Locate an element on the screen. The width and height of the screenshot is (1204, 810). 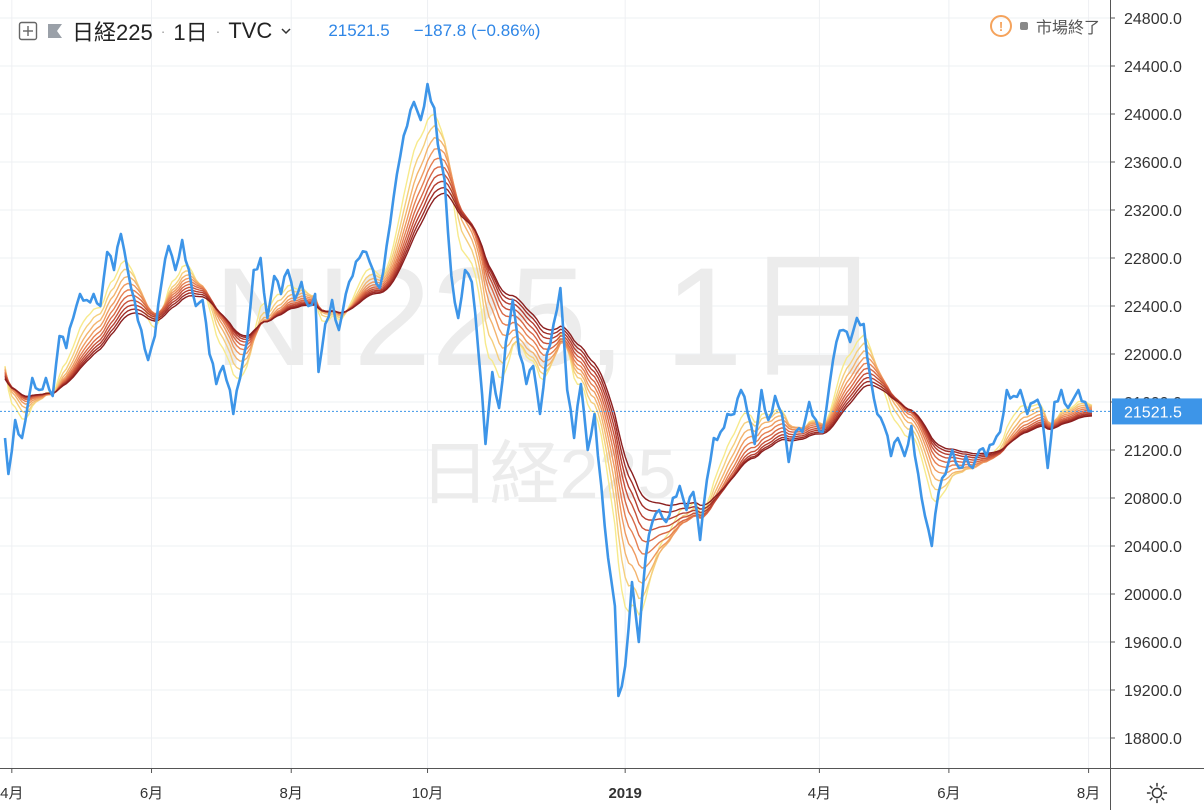
chevron-down-icon is located at coordinates (286, 31).